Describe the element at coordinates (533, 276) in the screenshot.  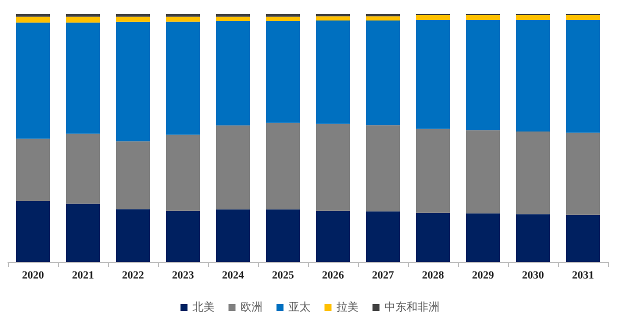
I see `x-tick-label: 2030` at that location.